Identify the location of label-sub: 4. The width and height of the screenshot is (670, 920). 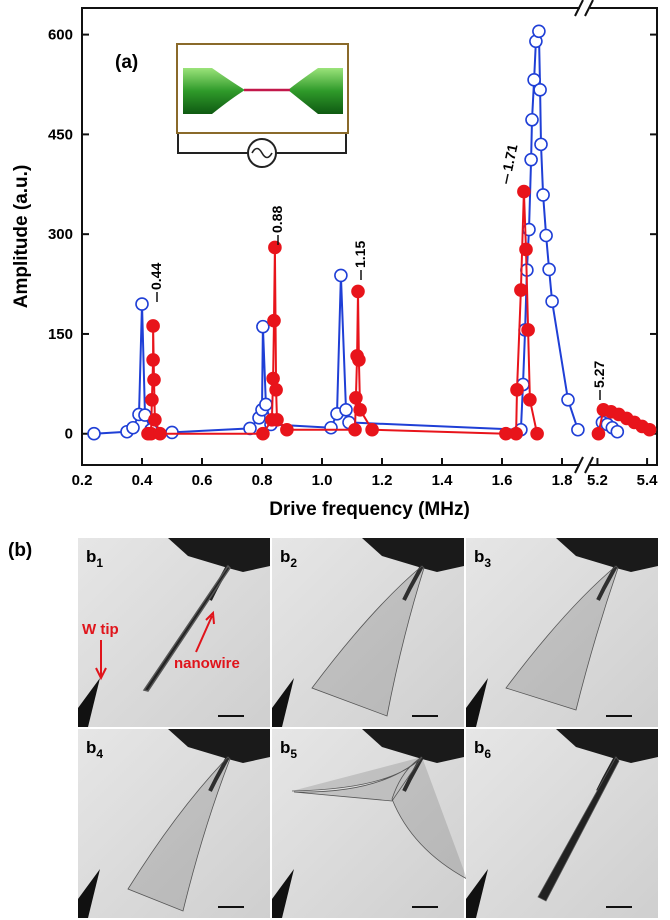
(99, 754).